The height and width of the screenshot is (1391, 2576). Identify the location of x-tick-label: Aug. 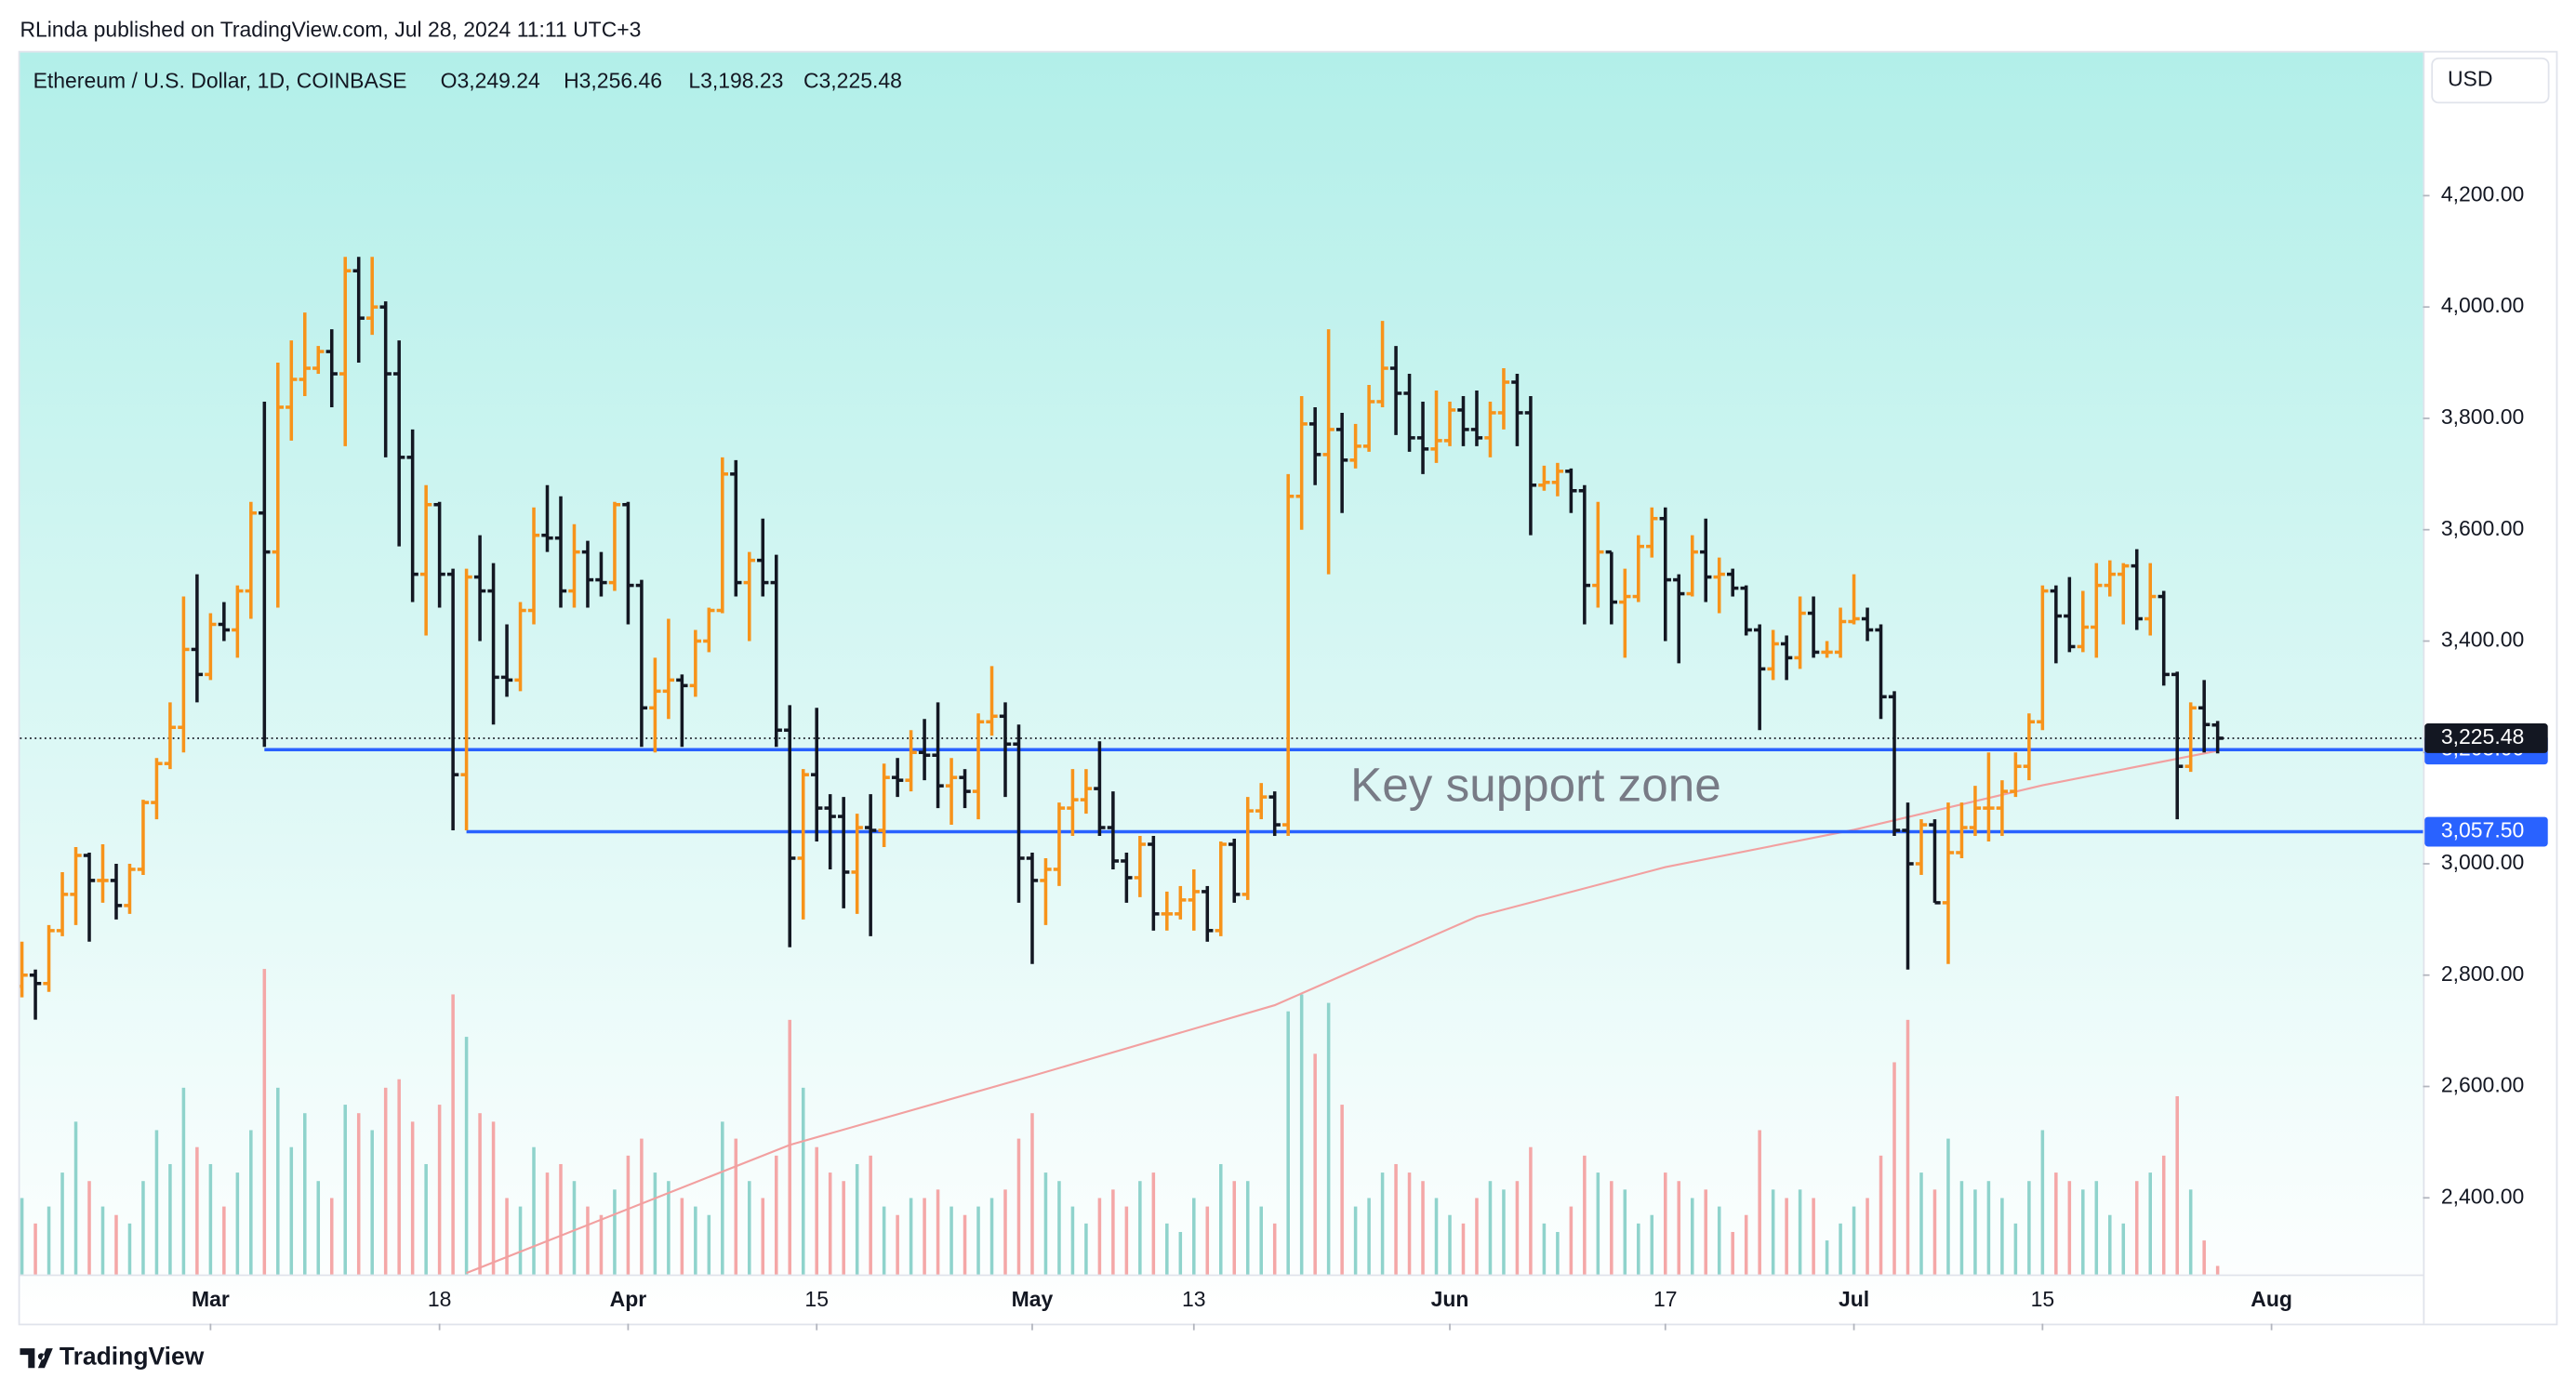
(2271, 1299).